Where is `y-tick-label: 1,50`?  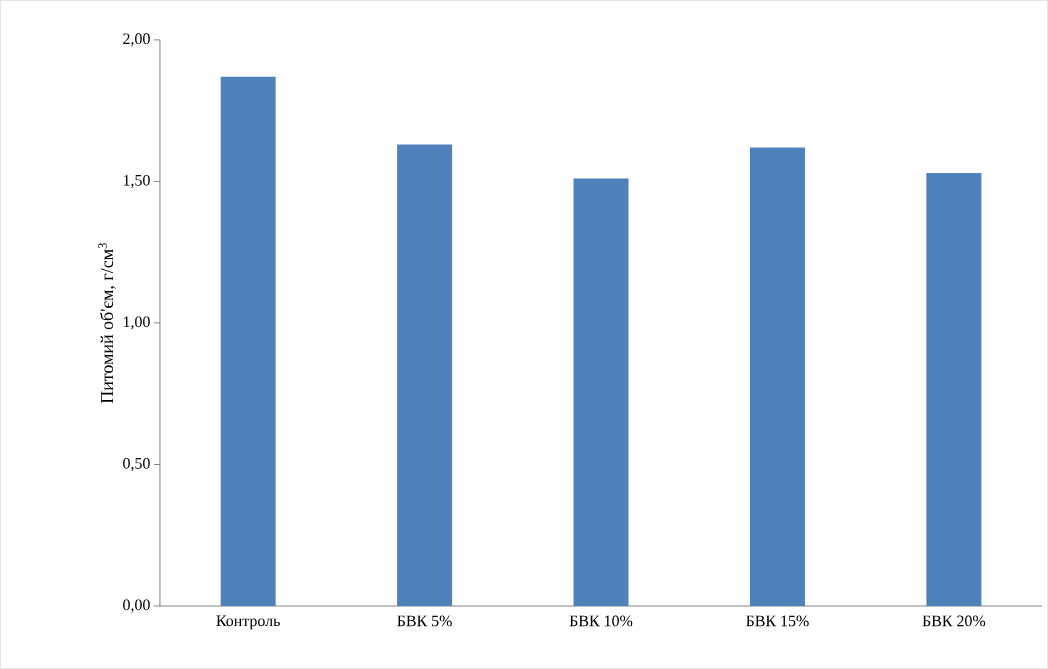 y-tick-label: 1,50 is located at coordinates (136, 181).